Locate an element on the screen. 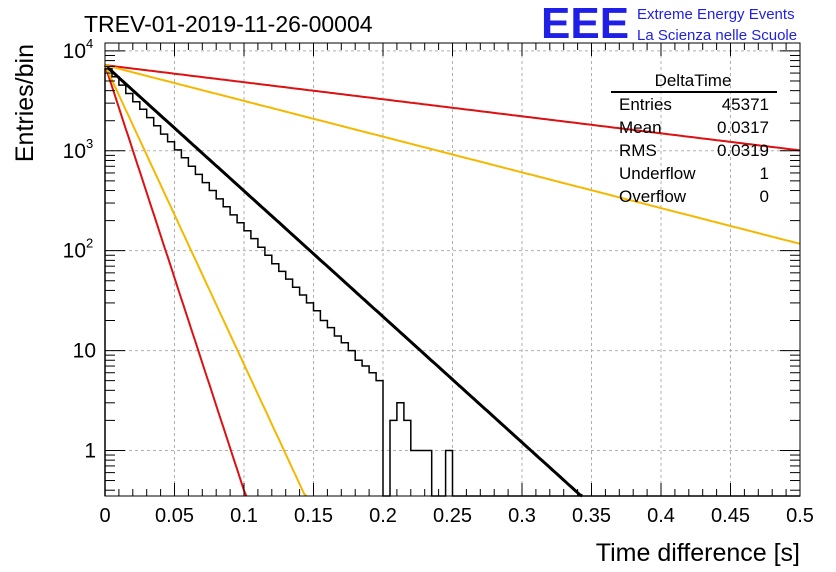  x-tick-label: 0.3 is located at coordinates (522, 516).